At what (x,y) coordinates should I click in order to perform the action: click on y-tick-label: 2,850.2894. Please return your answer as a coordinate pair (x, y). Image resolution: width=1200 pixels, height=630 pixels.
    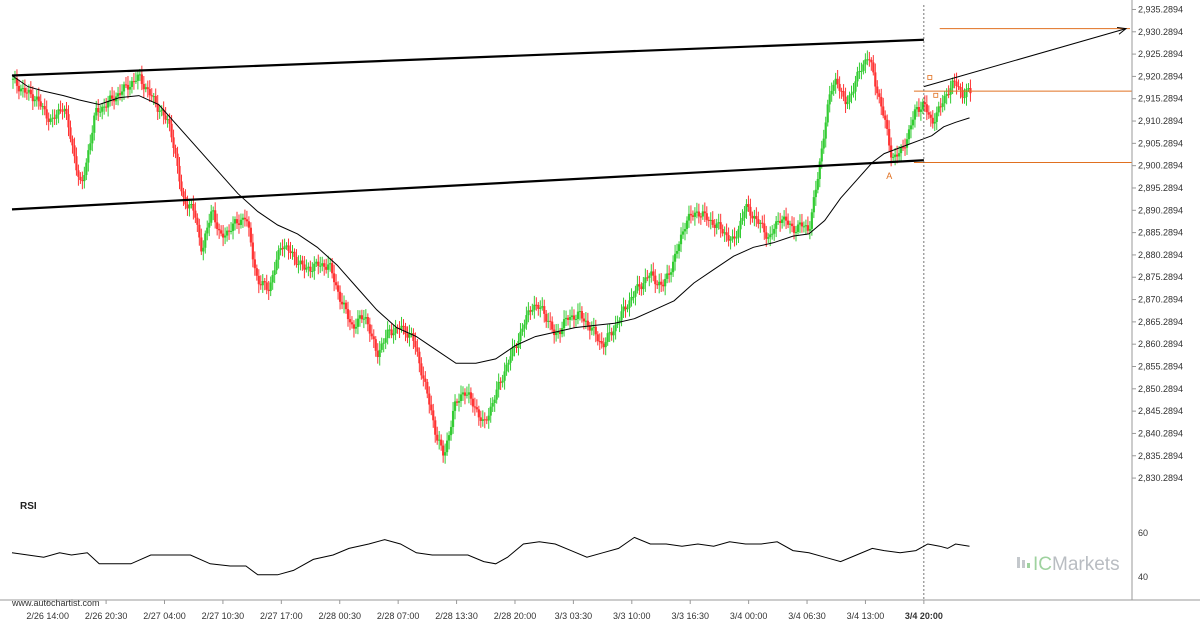
    Looking at the image, I should click on (1160, 389).